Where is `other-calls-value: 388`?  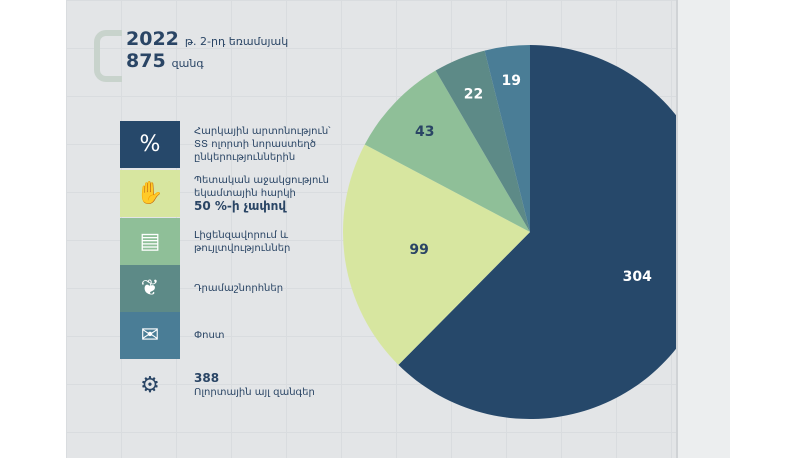 other-calls-value: 388 is located at coordinates (207, 378).